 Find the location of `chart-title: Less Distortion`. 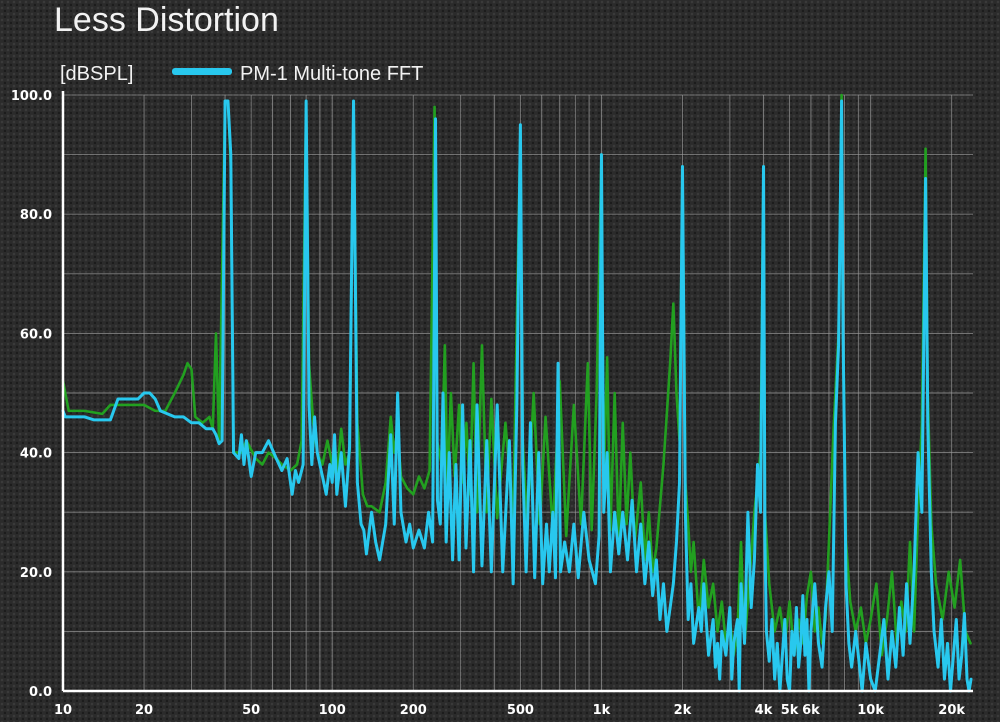

chart-title: Less Distortion is located at coordinates (166, 20).